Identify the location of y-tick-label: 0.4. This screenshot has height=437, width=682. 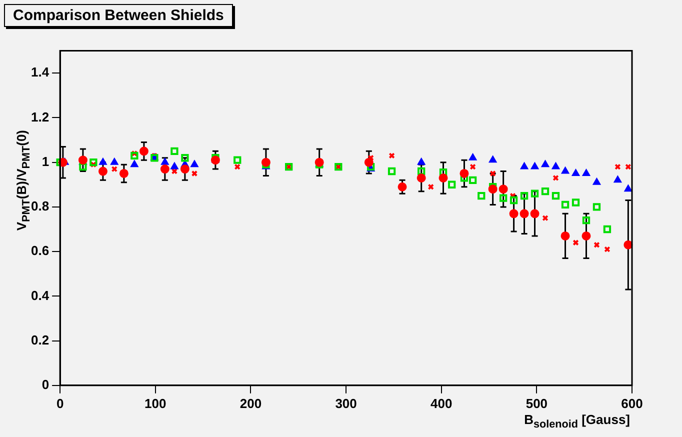
(40, 295).